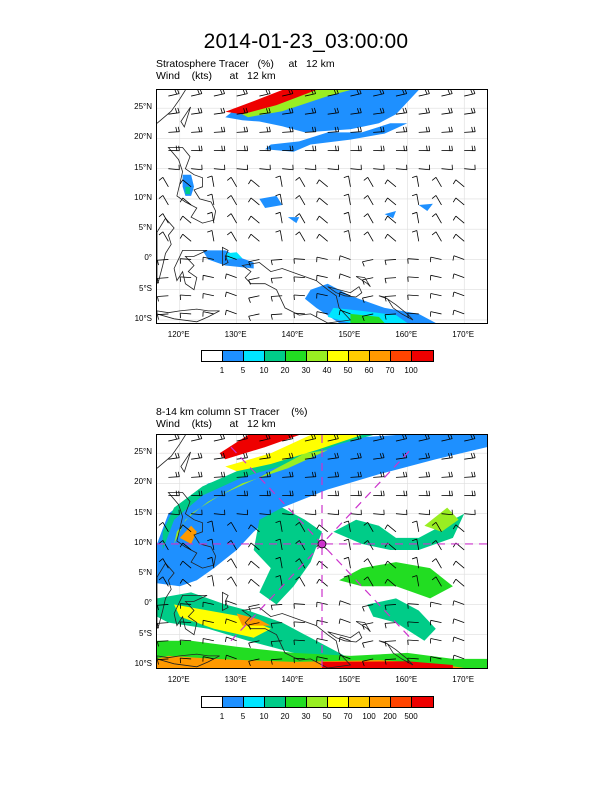  I want to click on colorbar-label: 50, so click(327, 716).